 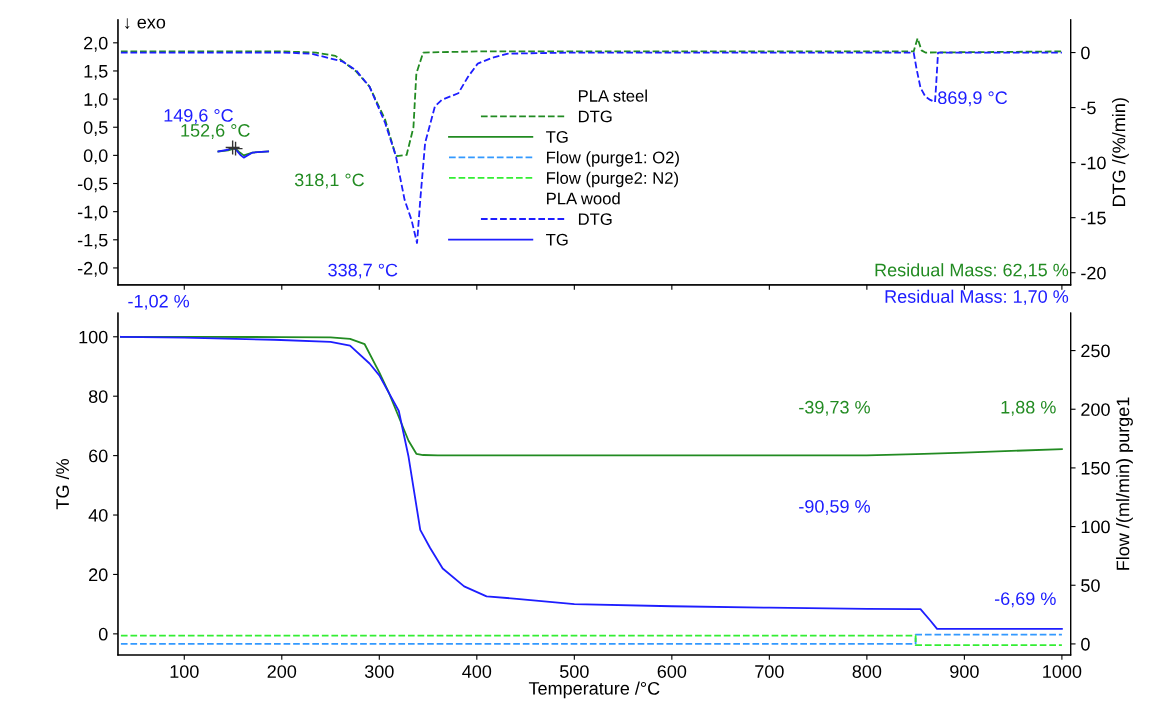 What do you see at coordinates (329, 181) in the screenshot?
I see `annotation: 318,1 °C` at bounding box center [329, 181].